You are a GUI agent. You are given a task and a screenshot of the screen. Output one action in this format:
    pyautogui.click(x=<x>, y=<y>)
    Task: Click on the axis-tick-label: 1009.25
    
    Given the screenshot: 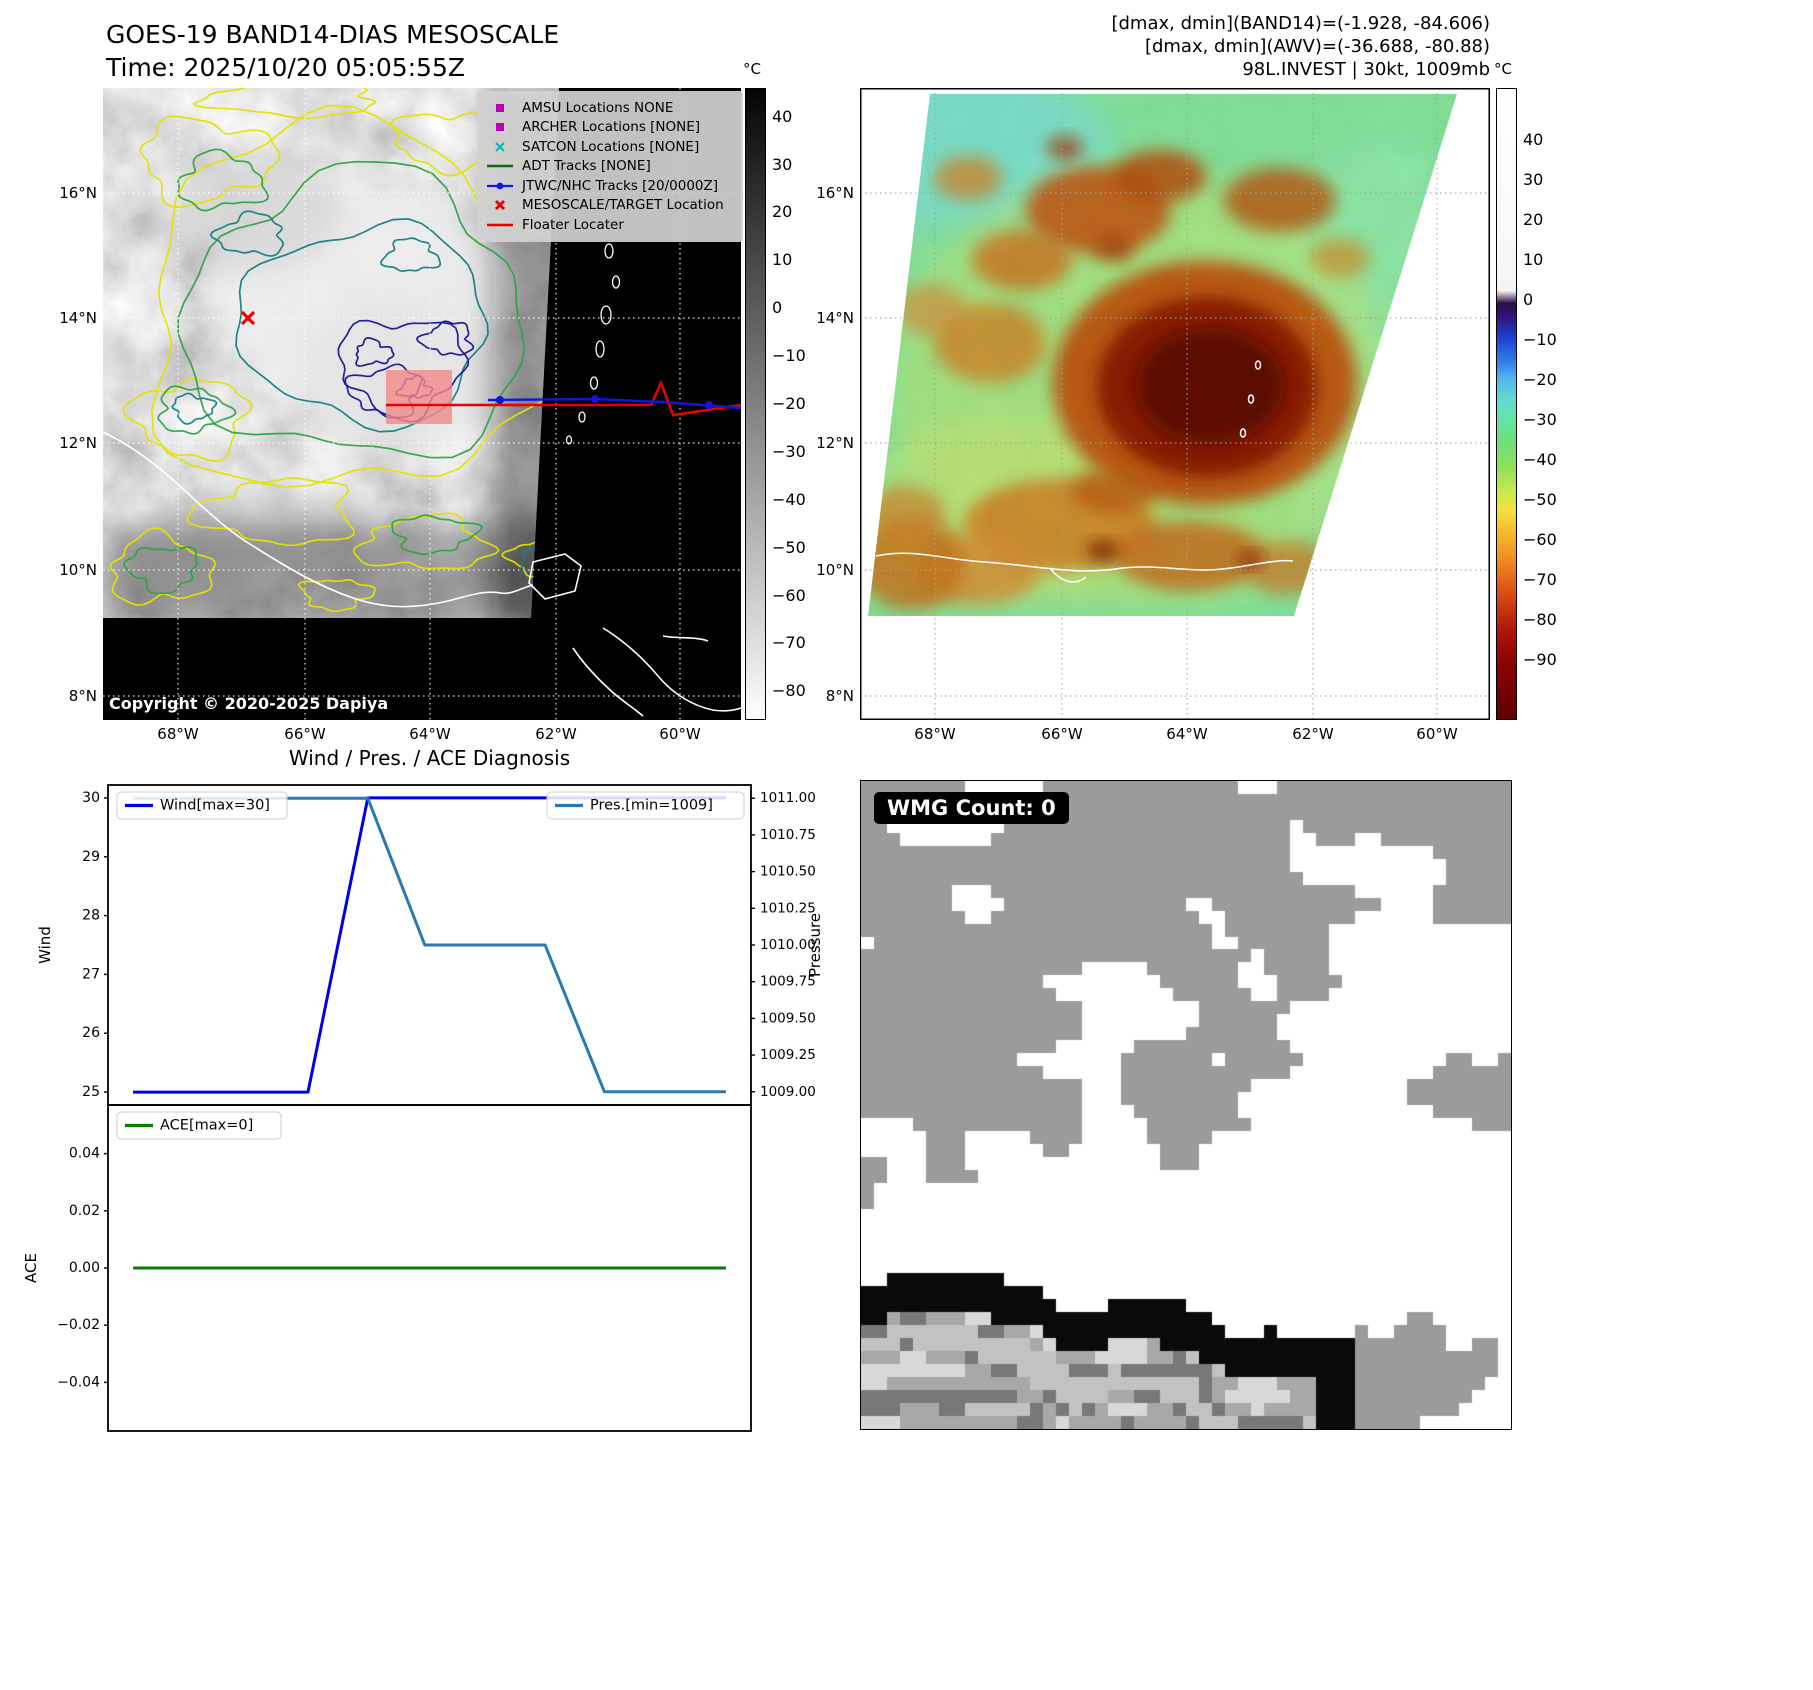 What is the action you would take?
    pyautogui.click(x=788, y=1055)
    